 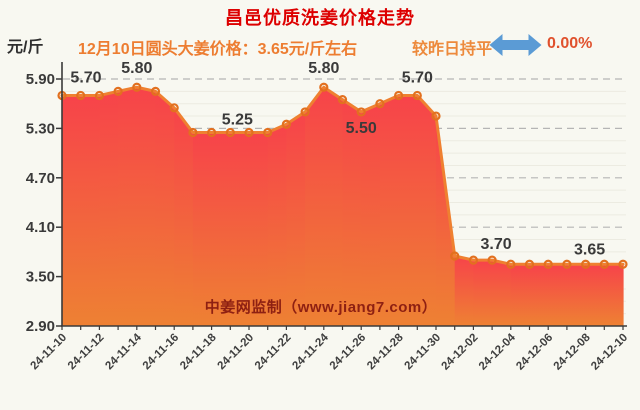 What do you see at coordinates (385, 351) in the screenshot?
I see `x-tick-label: 24-11-28` at bounding box center [385, 351].